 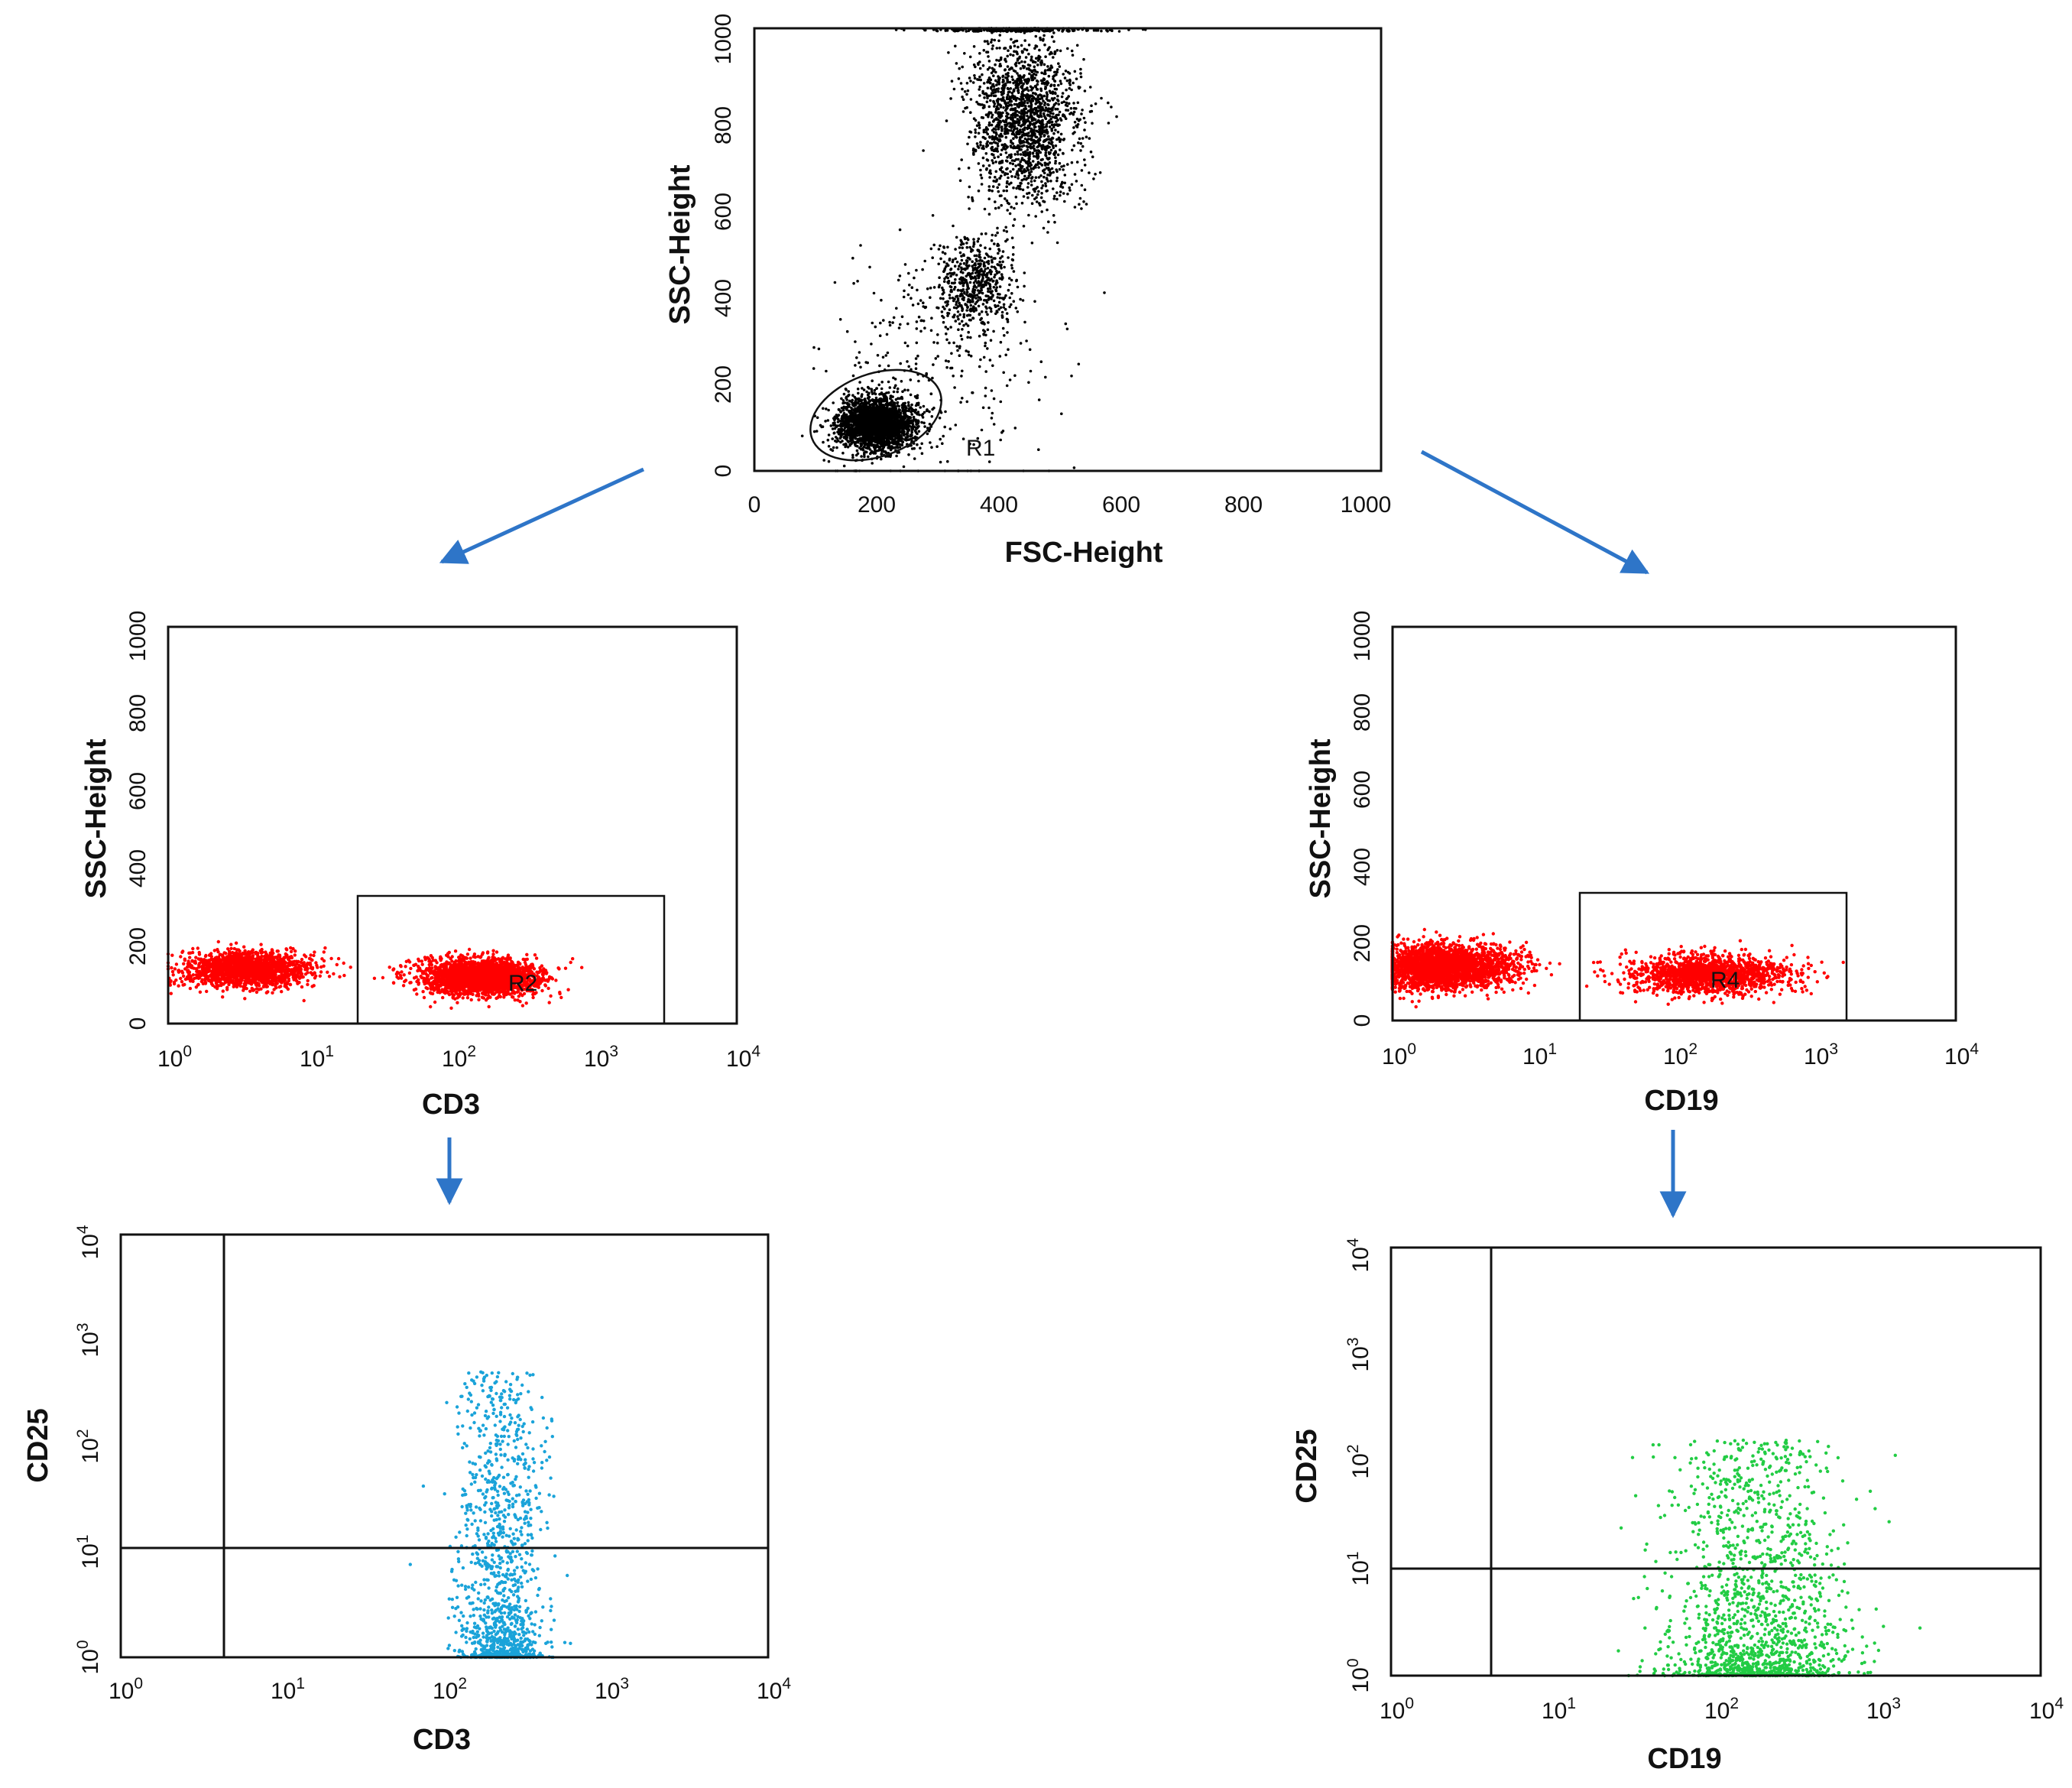 What do you see at coordinates (542, 515) in the screenshot?
I see `arrow-to-cd3-panel` at bounding box center [542, 515].